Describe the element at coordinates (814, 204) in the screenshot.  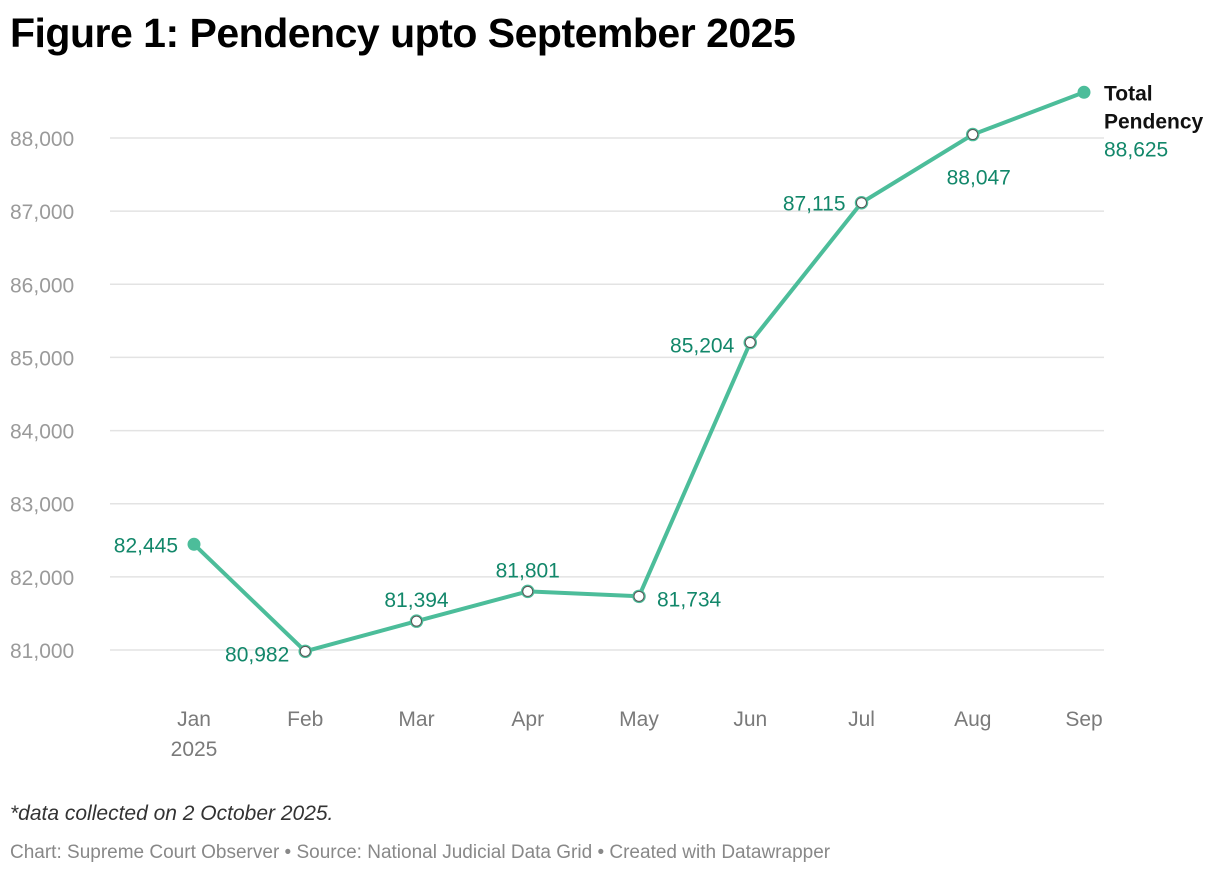
I see `data-label: 87,115` at that location.